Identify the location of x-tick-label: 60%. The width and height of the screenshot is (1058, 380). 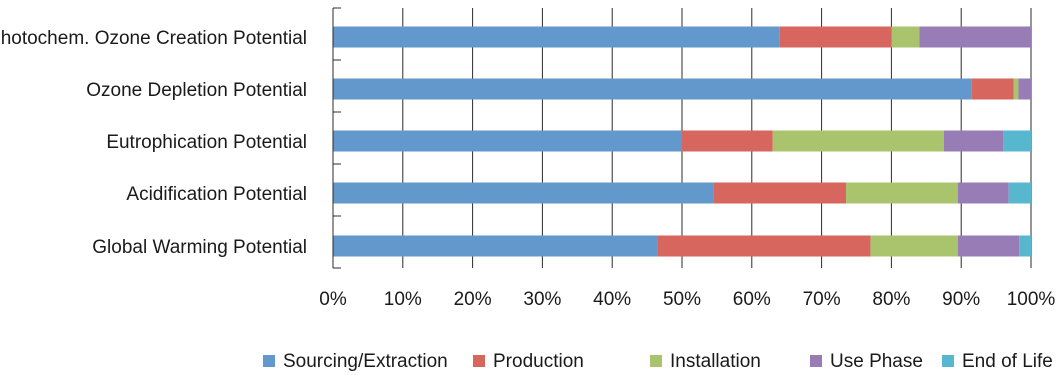
(752, 299).